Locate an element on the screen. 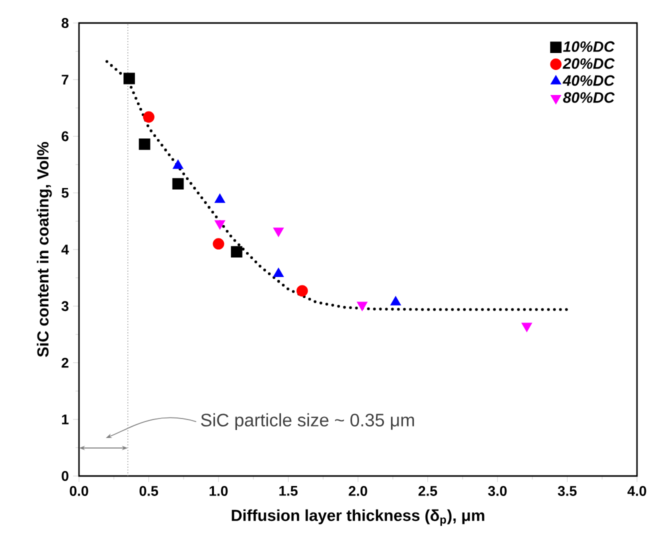 The height and width of the screenshot is (558, 657). y-tick-label: 0 is located at coordinates (65, 476).